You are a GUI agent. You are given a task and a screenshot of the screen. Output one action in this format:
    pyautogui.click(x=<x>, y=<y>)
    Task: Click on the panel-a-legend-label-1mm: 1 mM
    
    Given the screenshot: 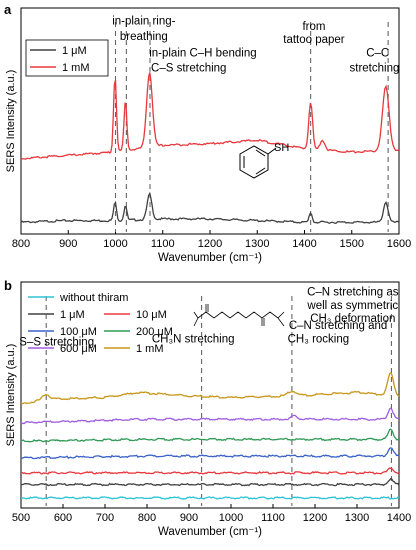 What is the action you would take?
    pyautogui.click(x=76, y=68)
    